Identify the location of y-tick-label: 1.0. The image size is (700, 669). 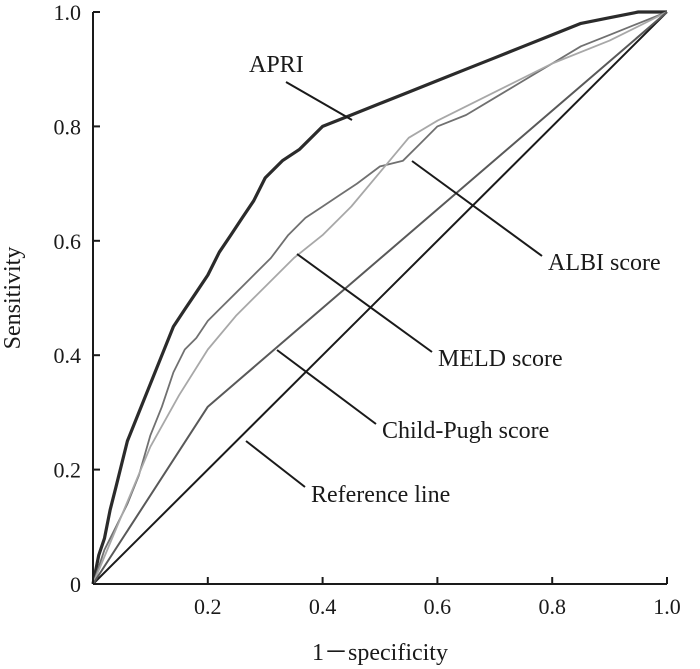
(68, 12).